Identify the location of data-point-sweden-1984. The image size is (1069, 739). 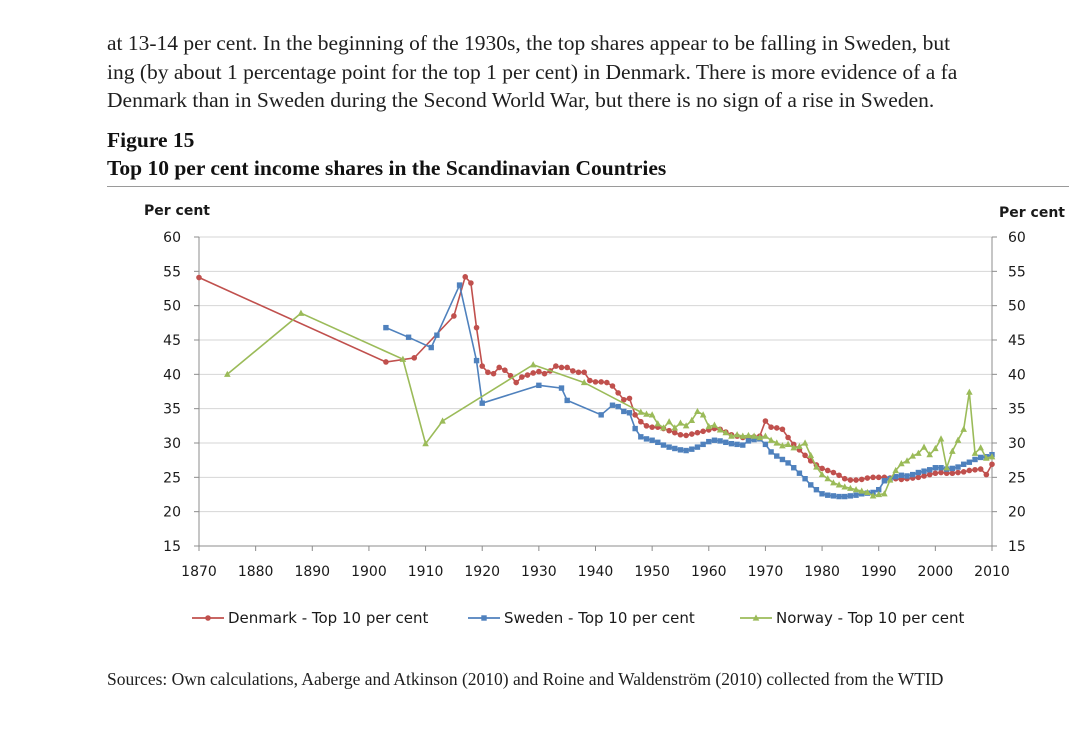
(845, 496).